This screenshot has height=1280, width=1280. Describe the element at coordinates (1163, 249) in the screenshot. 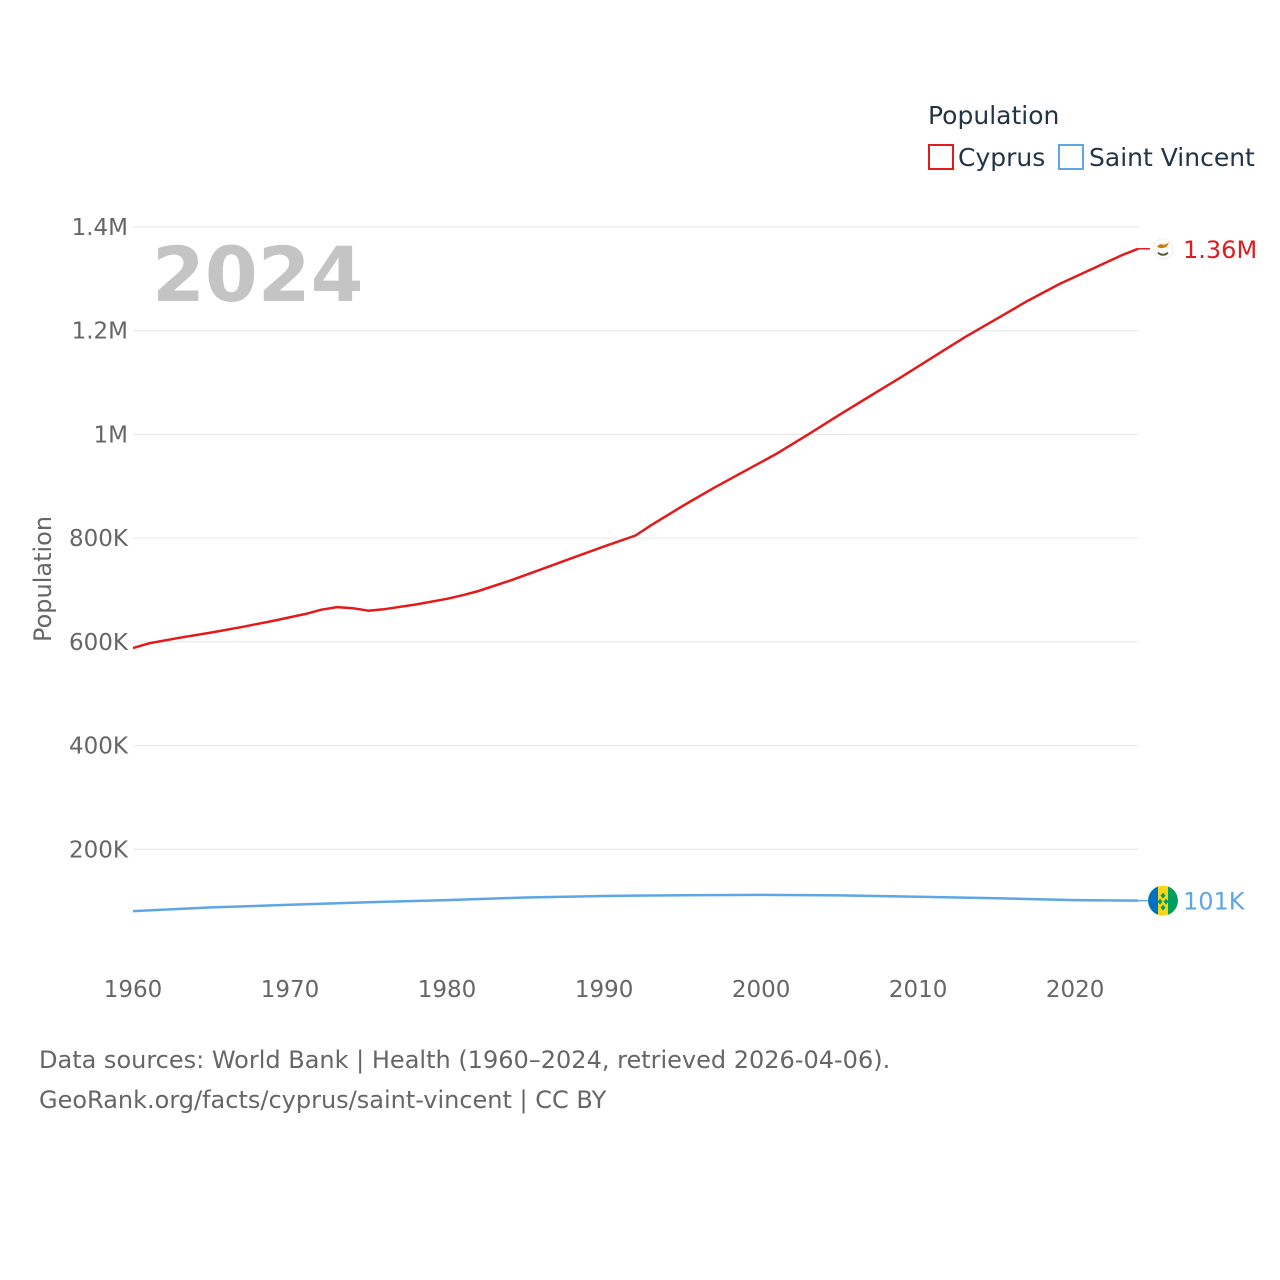

I see `cyprus-flag-icon` at that location.